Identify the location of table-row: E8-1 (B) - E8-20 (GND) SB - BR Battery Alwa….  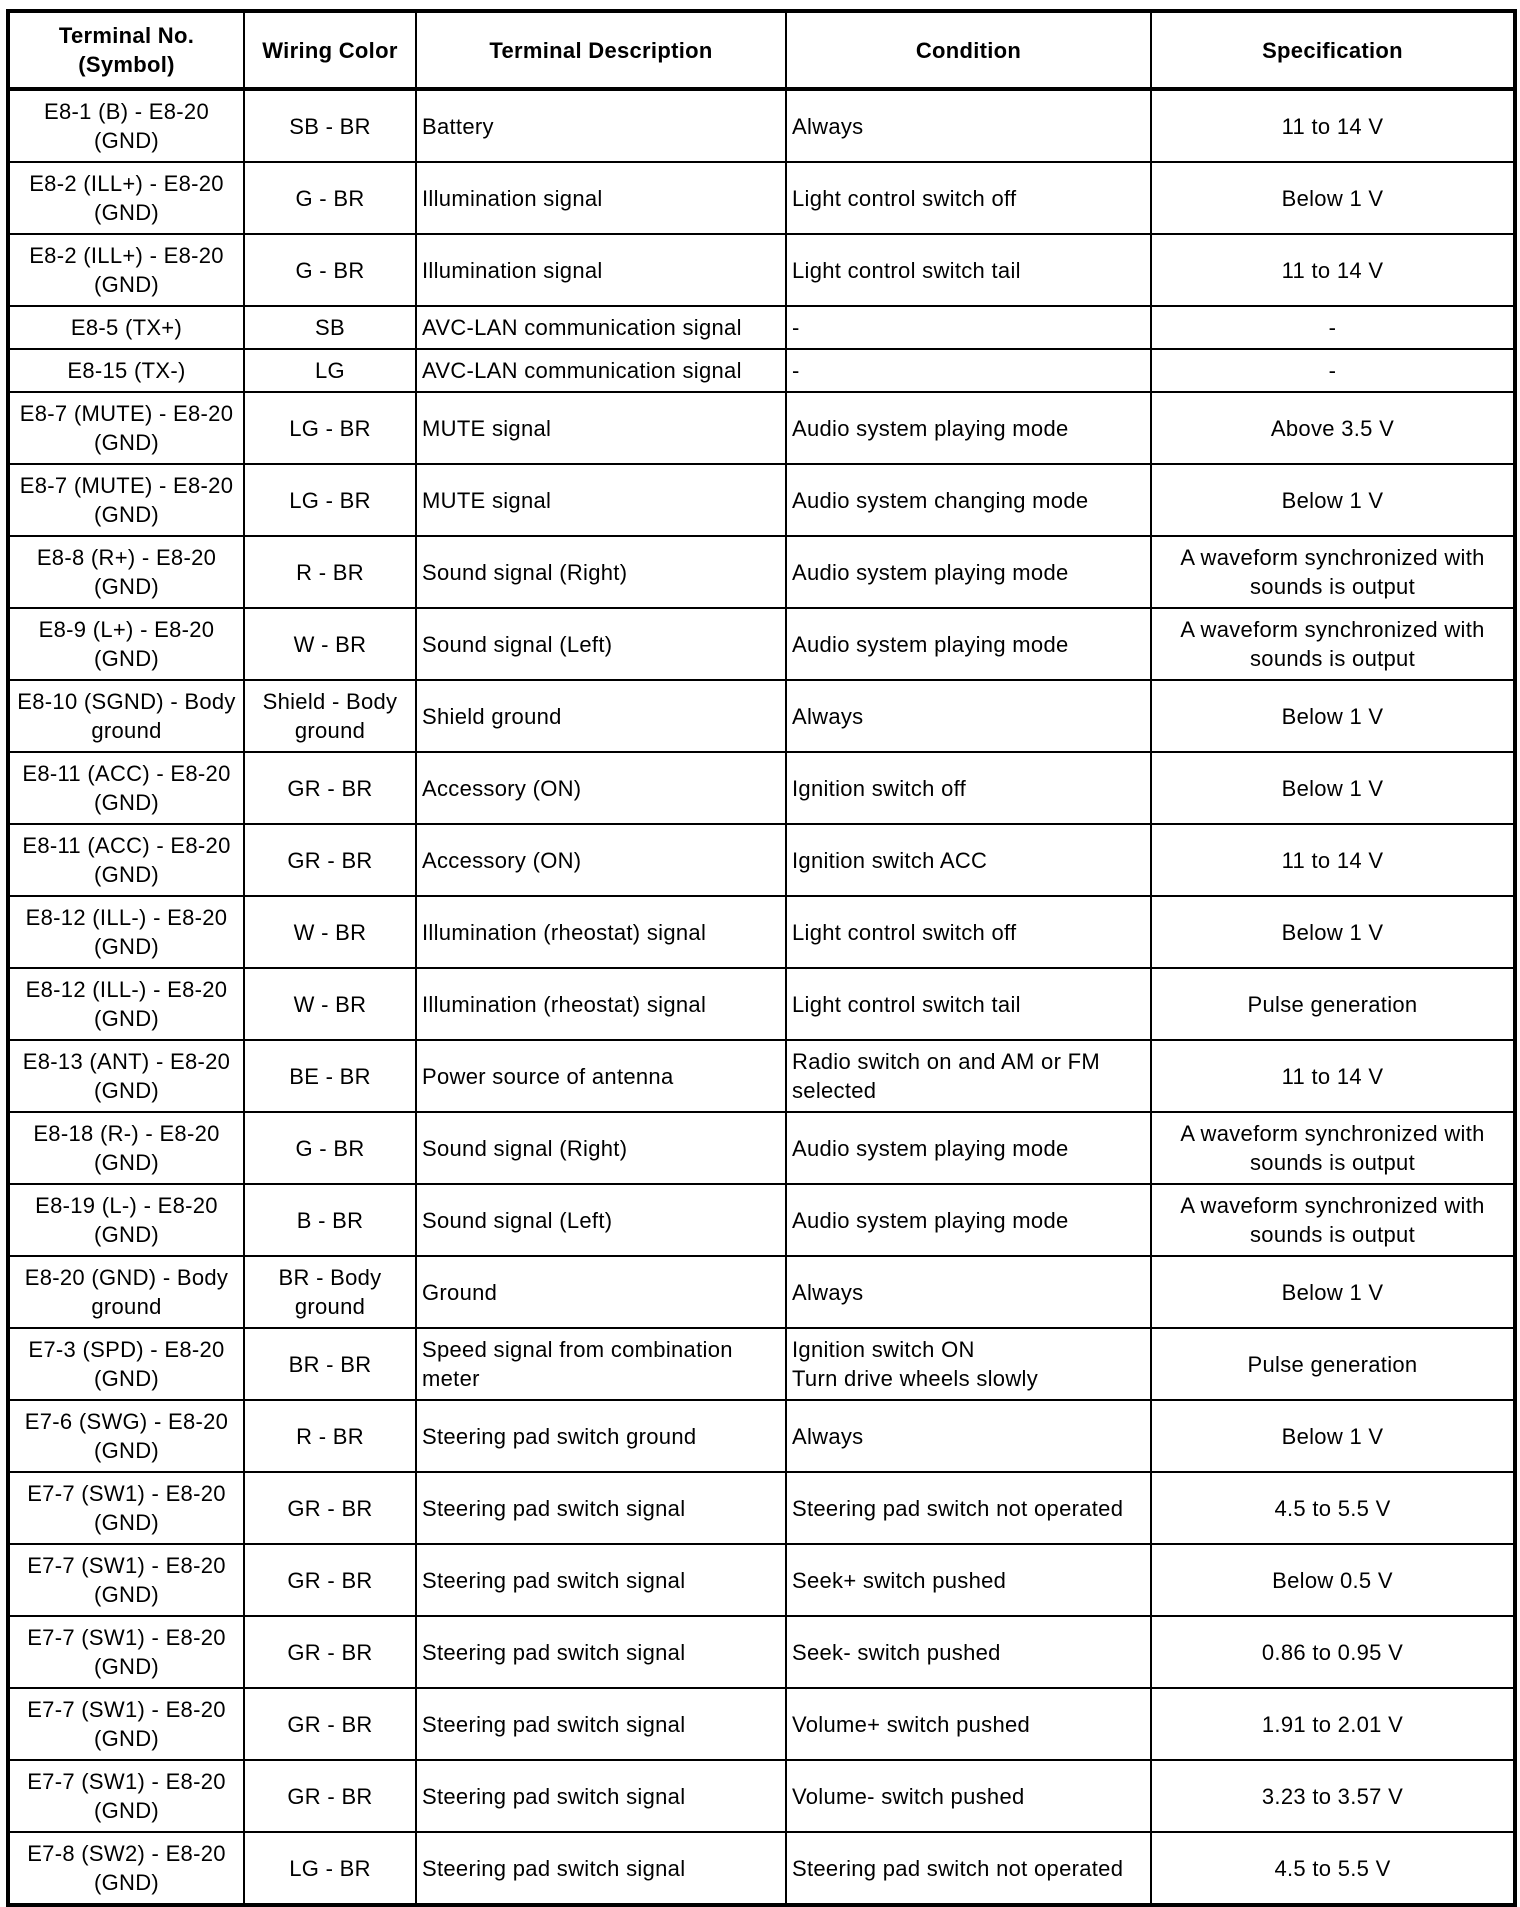
(761, 125).